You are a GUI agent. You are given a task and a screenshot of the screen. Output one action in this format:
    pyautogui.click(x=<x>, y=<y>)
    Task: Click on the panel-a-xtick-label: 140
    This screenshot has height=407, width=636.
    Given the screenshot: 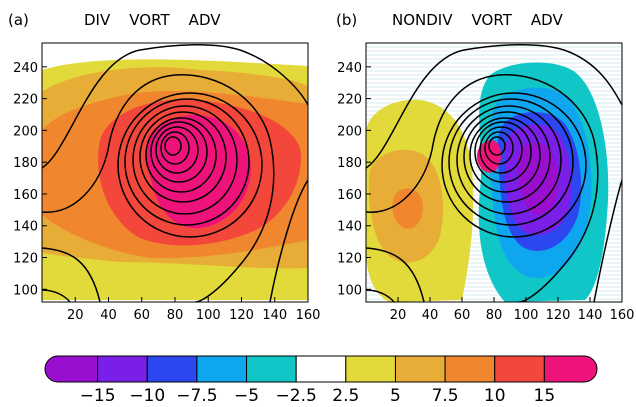 What is the action you would take?
    pyautogui.click(x=274, y=315)
    